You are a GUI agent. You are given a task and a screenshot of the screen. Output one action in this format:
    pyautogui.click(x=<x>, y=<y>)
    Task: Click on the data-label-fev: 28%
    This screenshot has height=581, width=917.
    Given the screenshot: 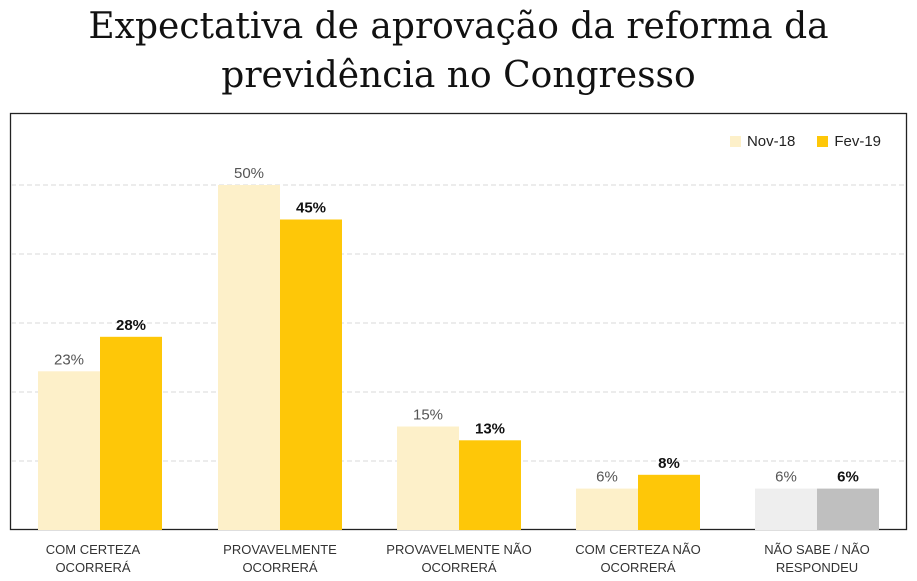 What is the action you would take?
    pyautogui.click(x=131, y=325)
    